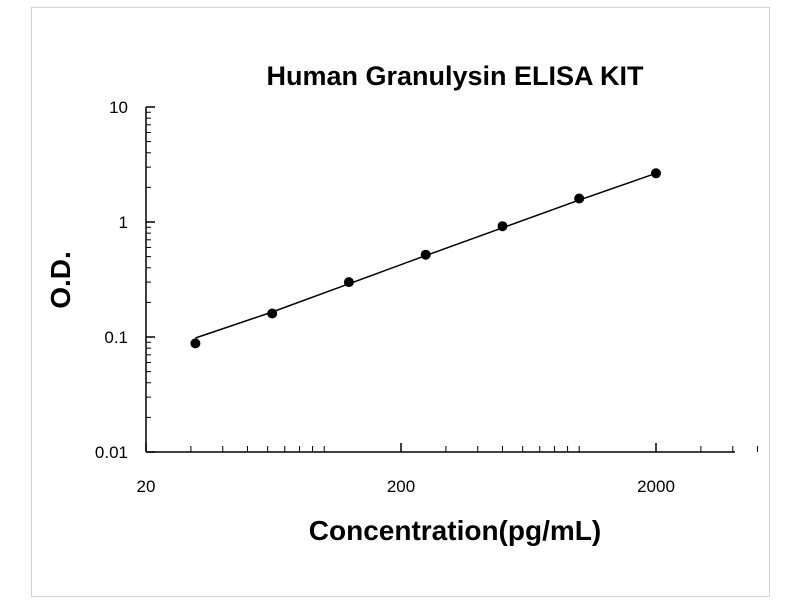  I want to click on x-axis-tick-labels: 20 200 2000, so click(406, 486).